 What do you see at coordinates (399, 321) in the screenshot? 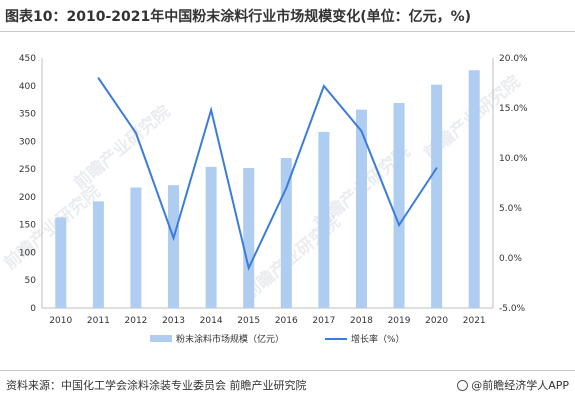
I see `x-tick-label: 2019` at bounding box center [399, 321].